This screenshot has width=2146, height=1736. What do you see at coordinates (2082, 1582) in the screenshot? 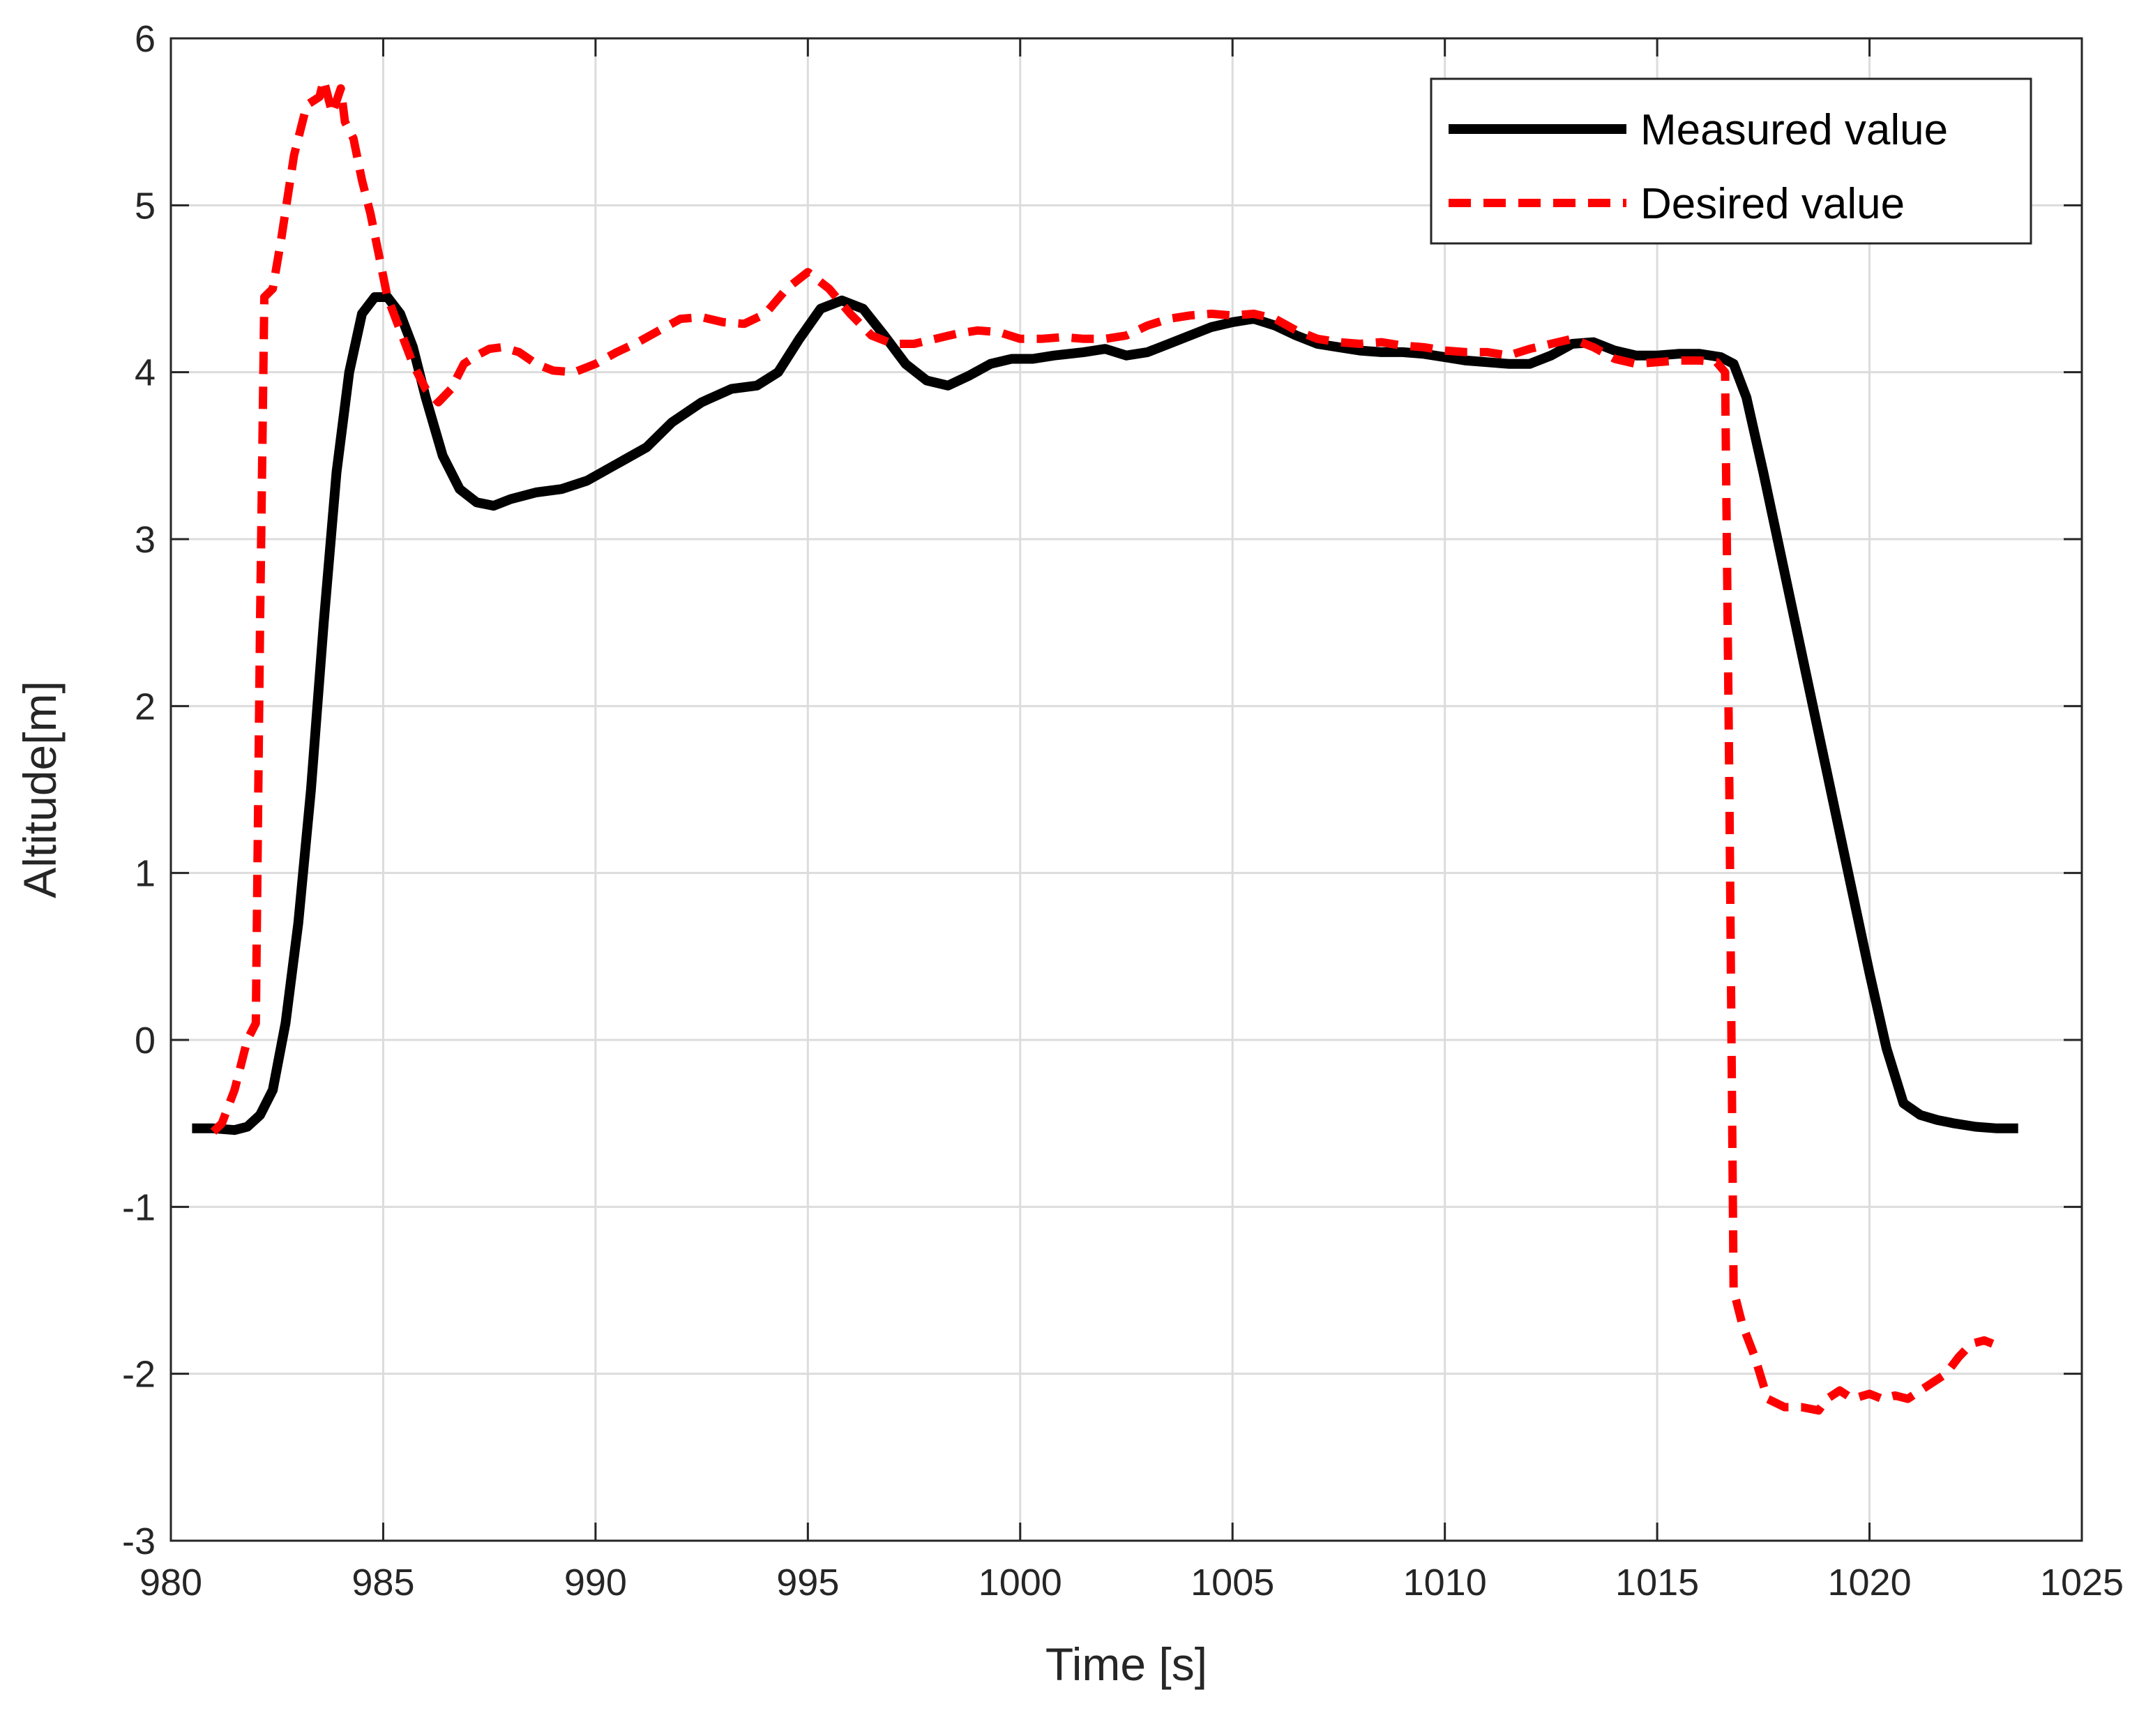
I see `x-tick-label: 1025` at bounding box center [2082, 1582].